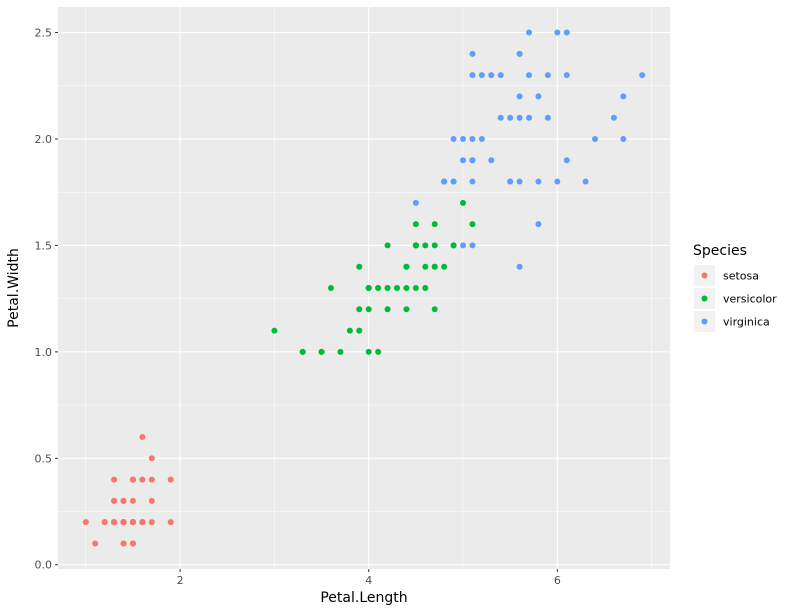 This screenshot has width=794, height=612. What do you see at coordinates (363, 598) in the screenshot?
I see `x-axis-title: Petal.Length` at bounding box center [363, 598].